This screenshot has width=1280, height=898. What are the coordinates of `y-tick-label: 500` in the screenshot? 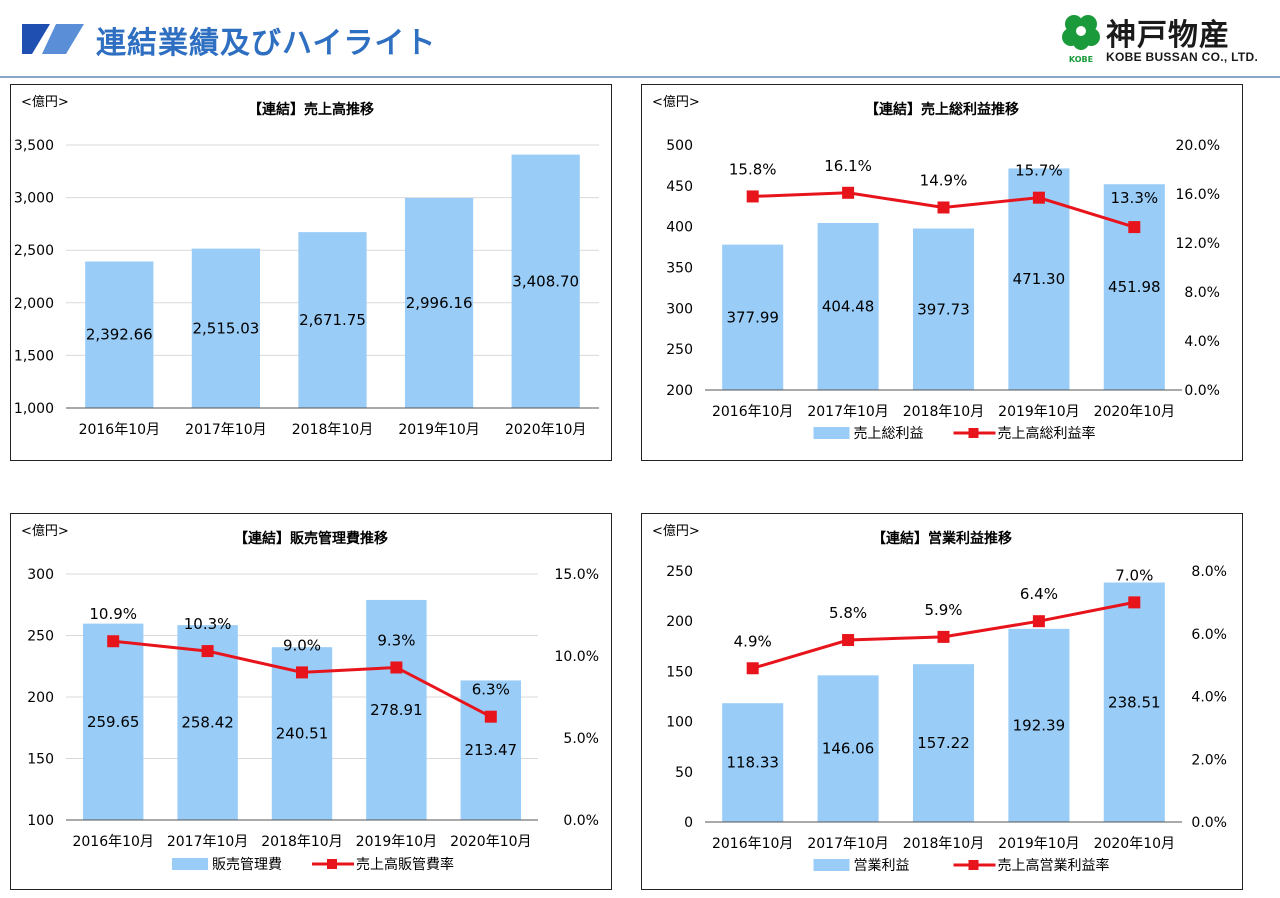 It's located at (679, 146).